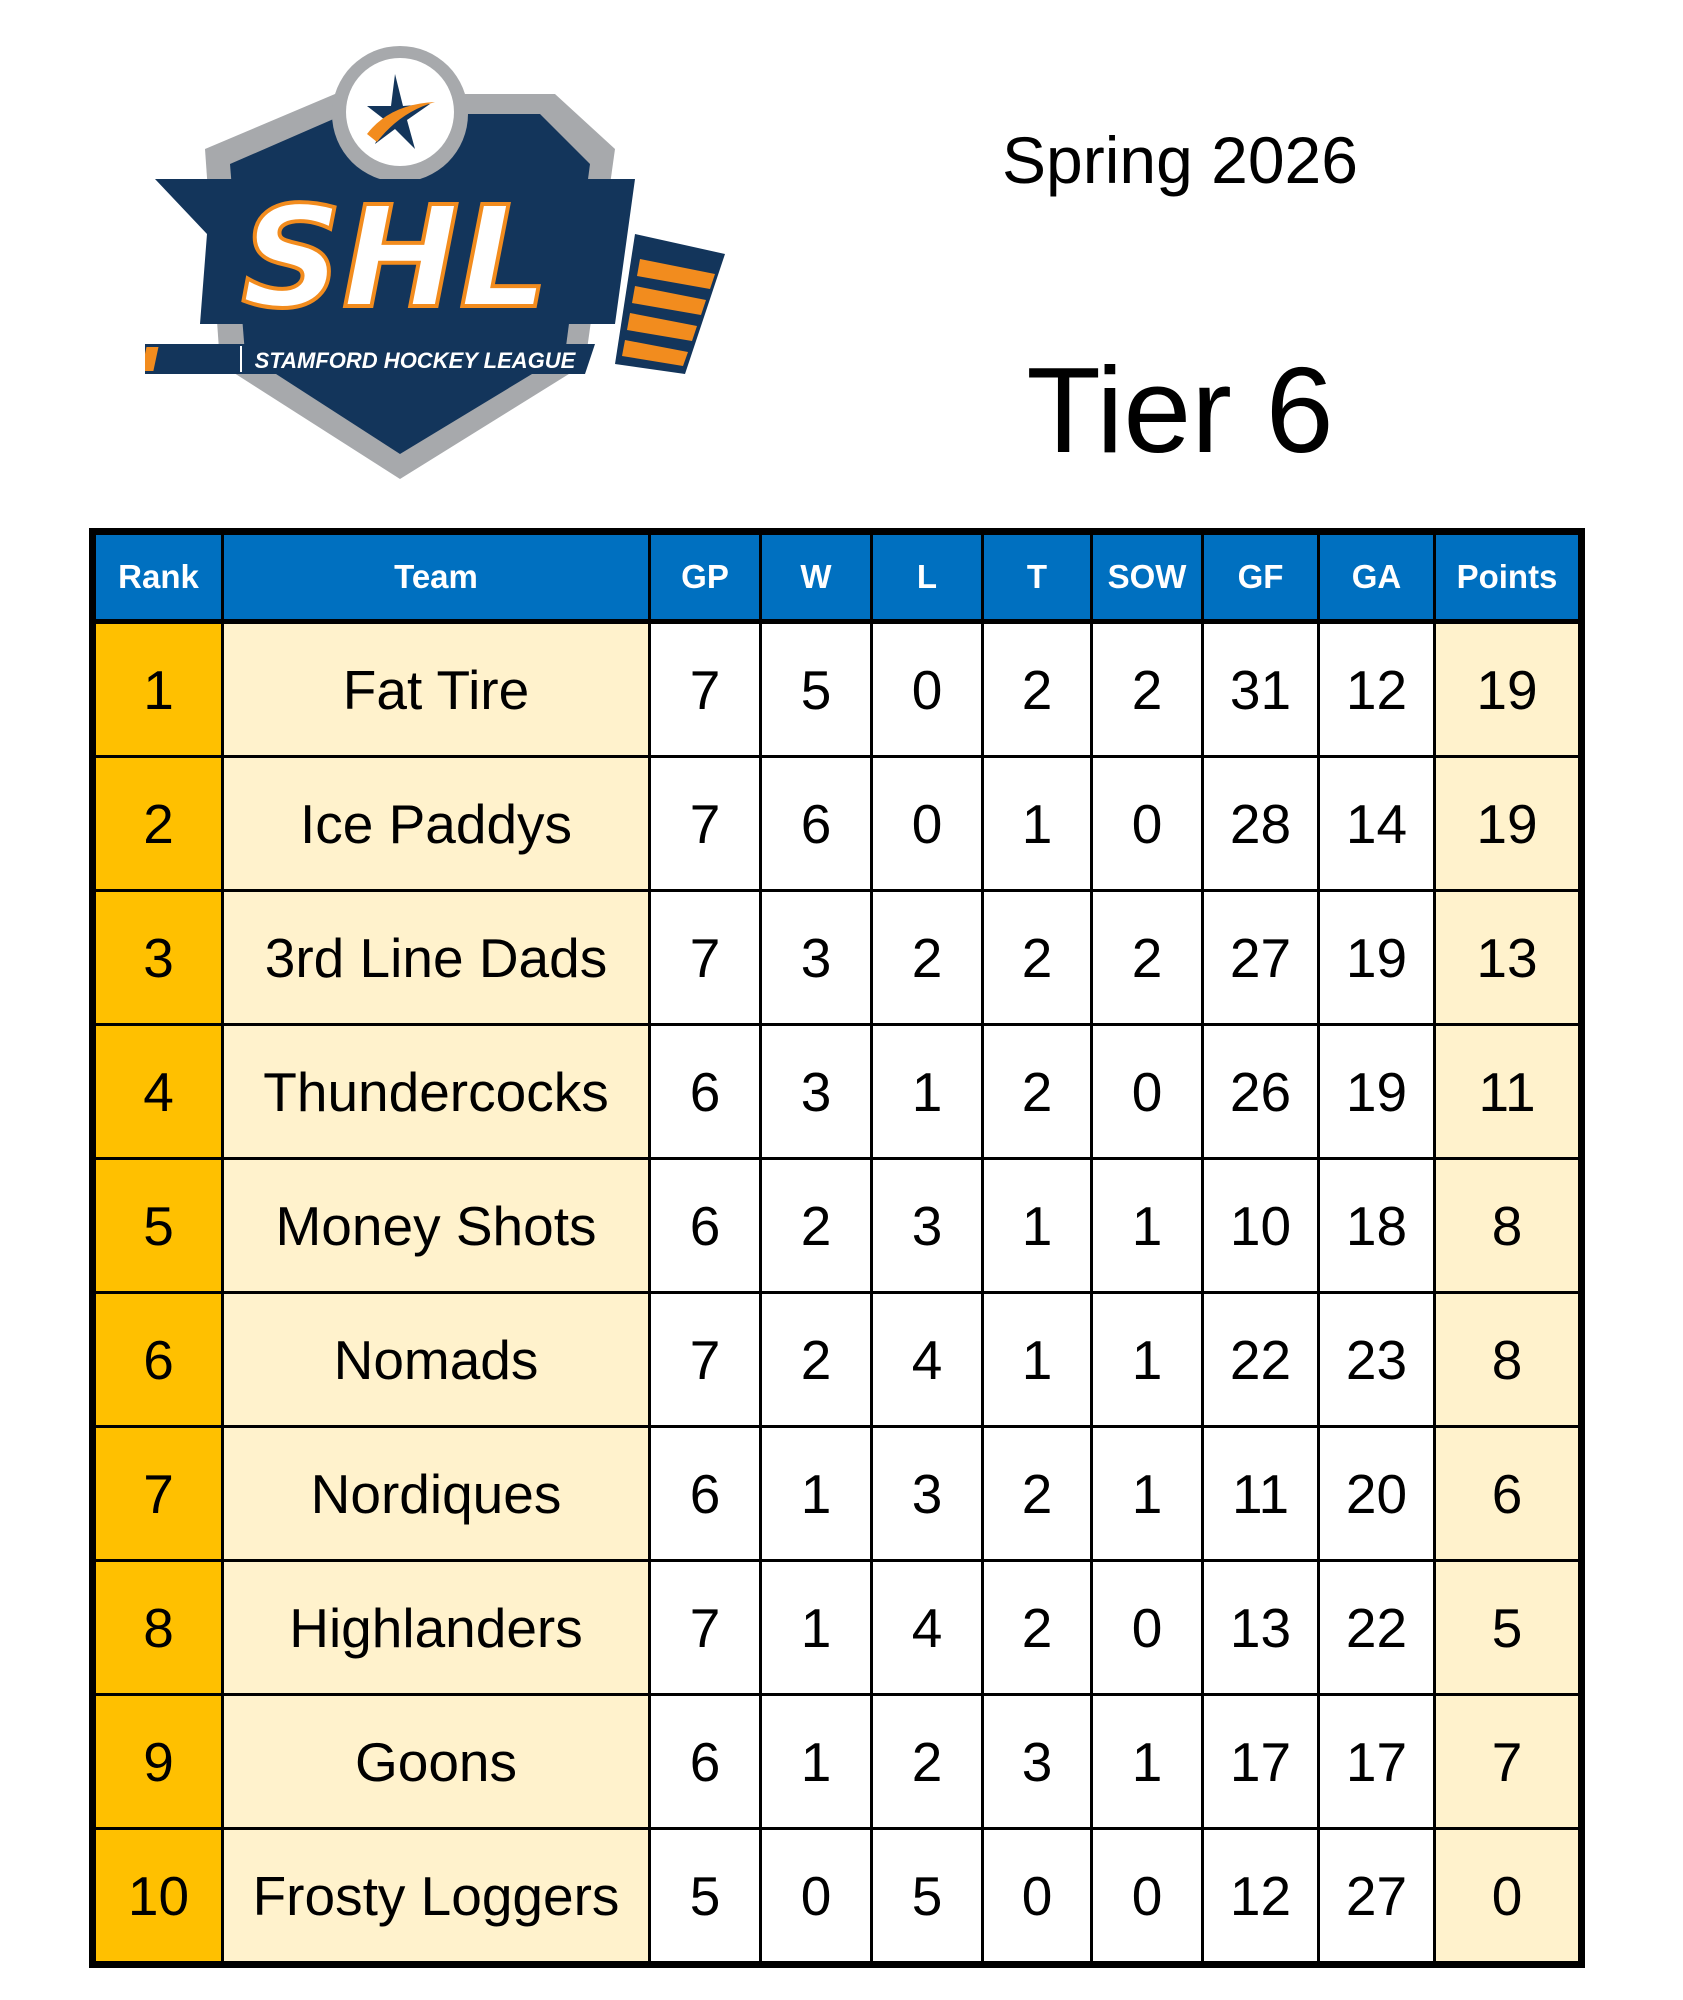 Image resolution: width=1683 pixels, height=2000 pixels. What do you see at coordinates (705, 1896) in the screenshot?
I see `cell-gp: 5` at bounding box center [705, 1896].